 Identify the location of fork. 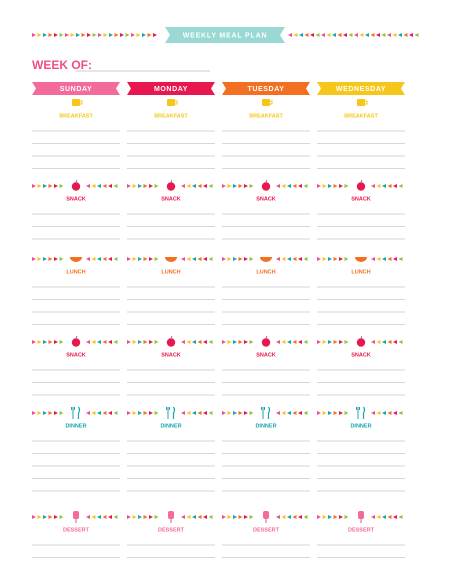
(358, 413).